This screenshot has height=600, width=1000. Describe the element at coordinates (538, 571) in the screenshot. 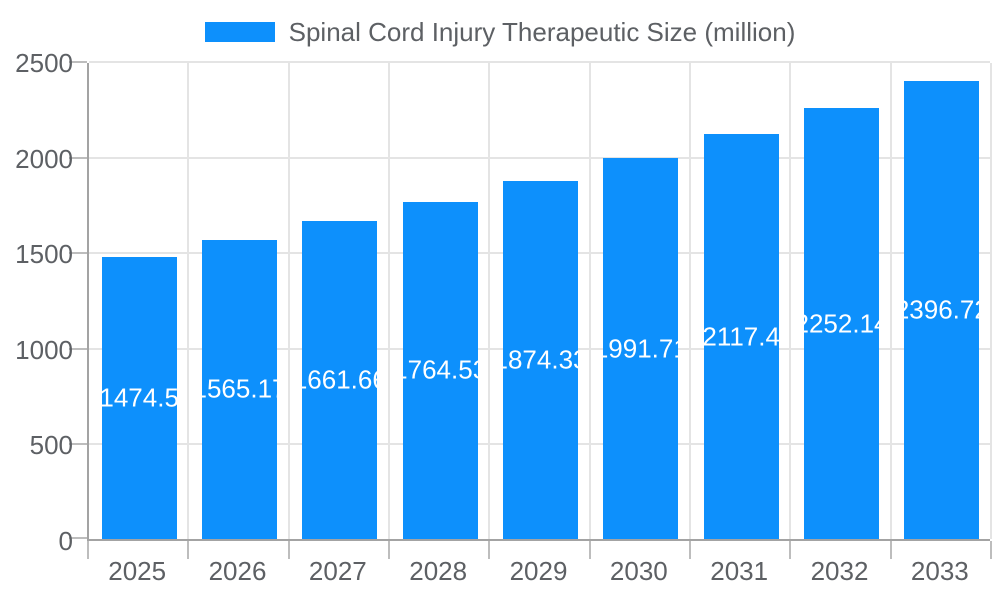

I see `x-axis-tick-label: 2029` at that location.